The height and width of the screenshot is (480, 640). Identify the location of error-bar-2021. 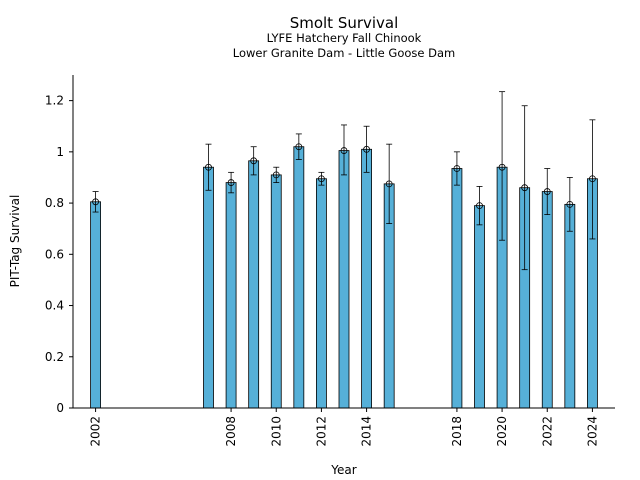
(525, 188).